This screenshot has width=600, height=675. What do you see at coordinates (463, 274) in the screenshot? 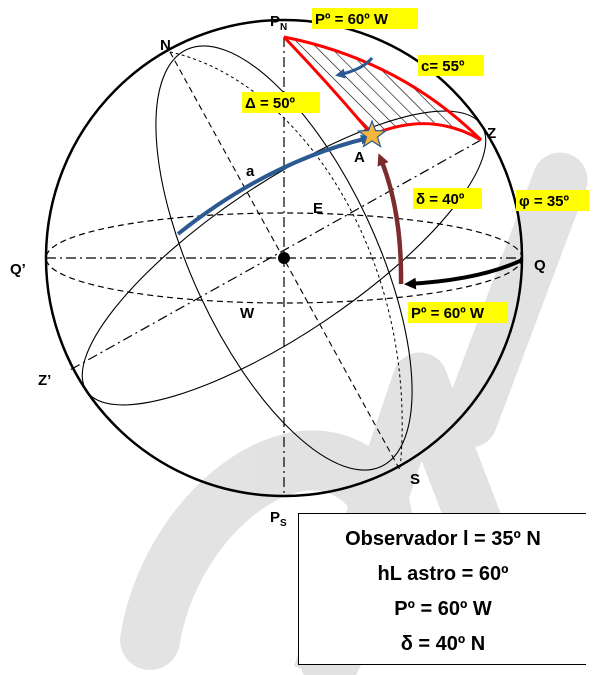
I see `hour-angle-arc` at bounding box center [463, 274].